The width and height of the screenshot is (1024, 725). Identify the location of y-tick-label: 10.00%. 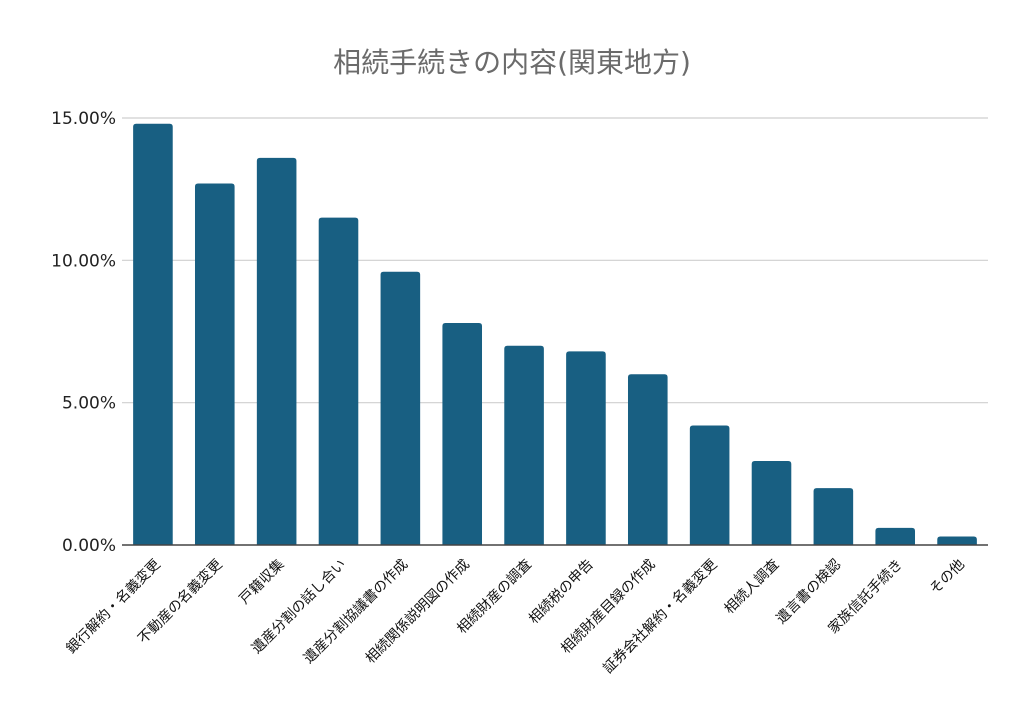
(83, 261).